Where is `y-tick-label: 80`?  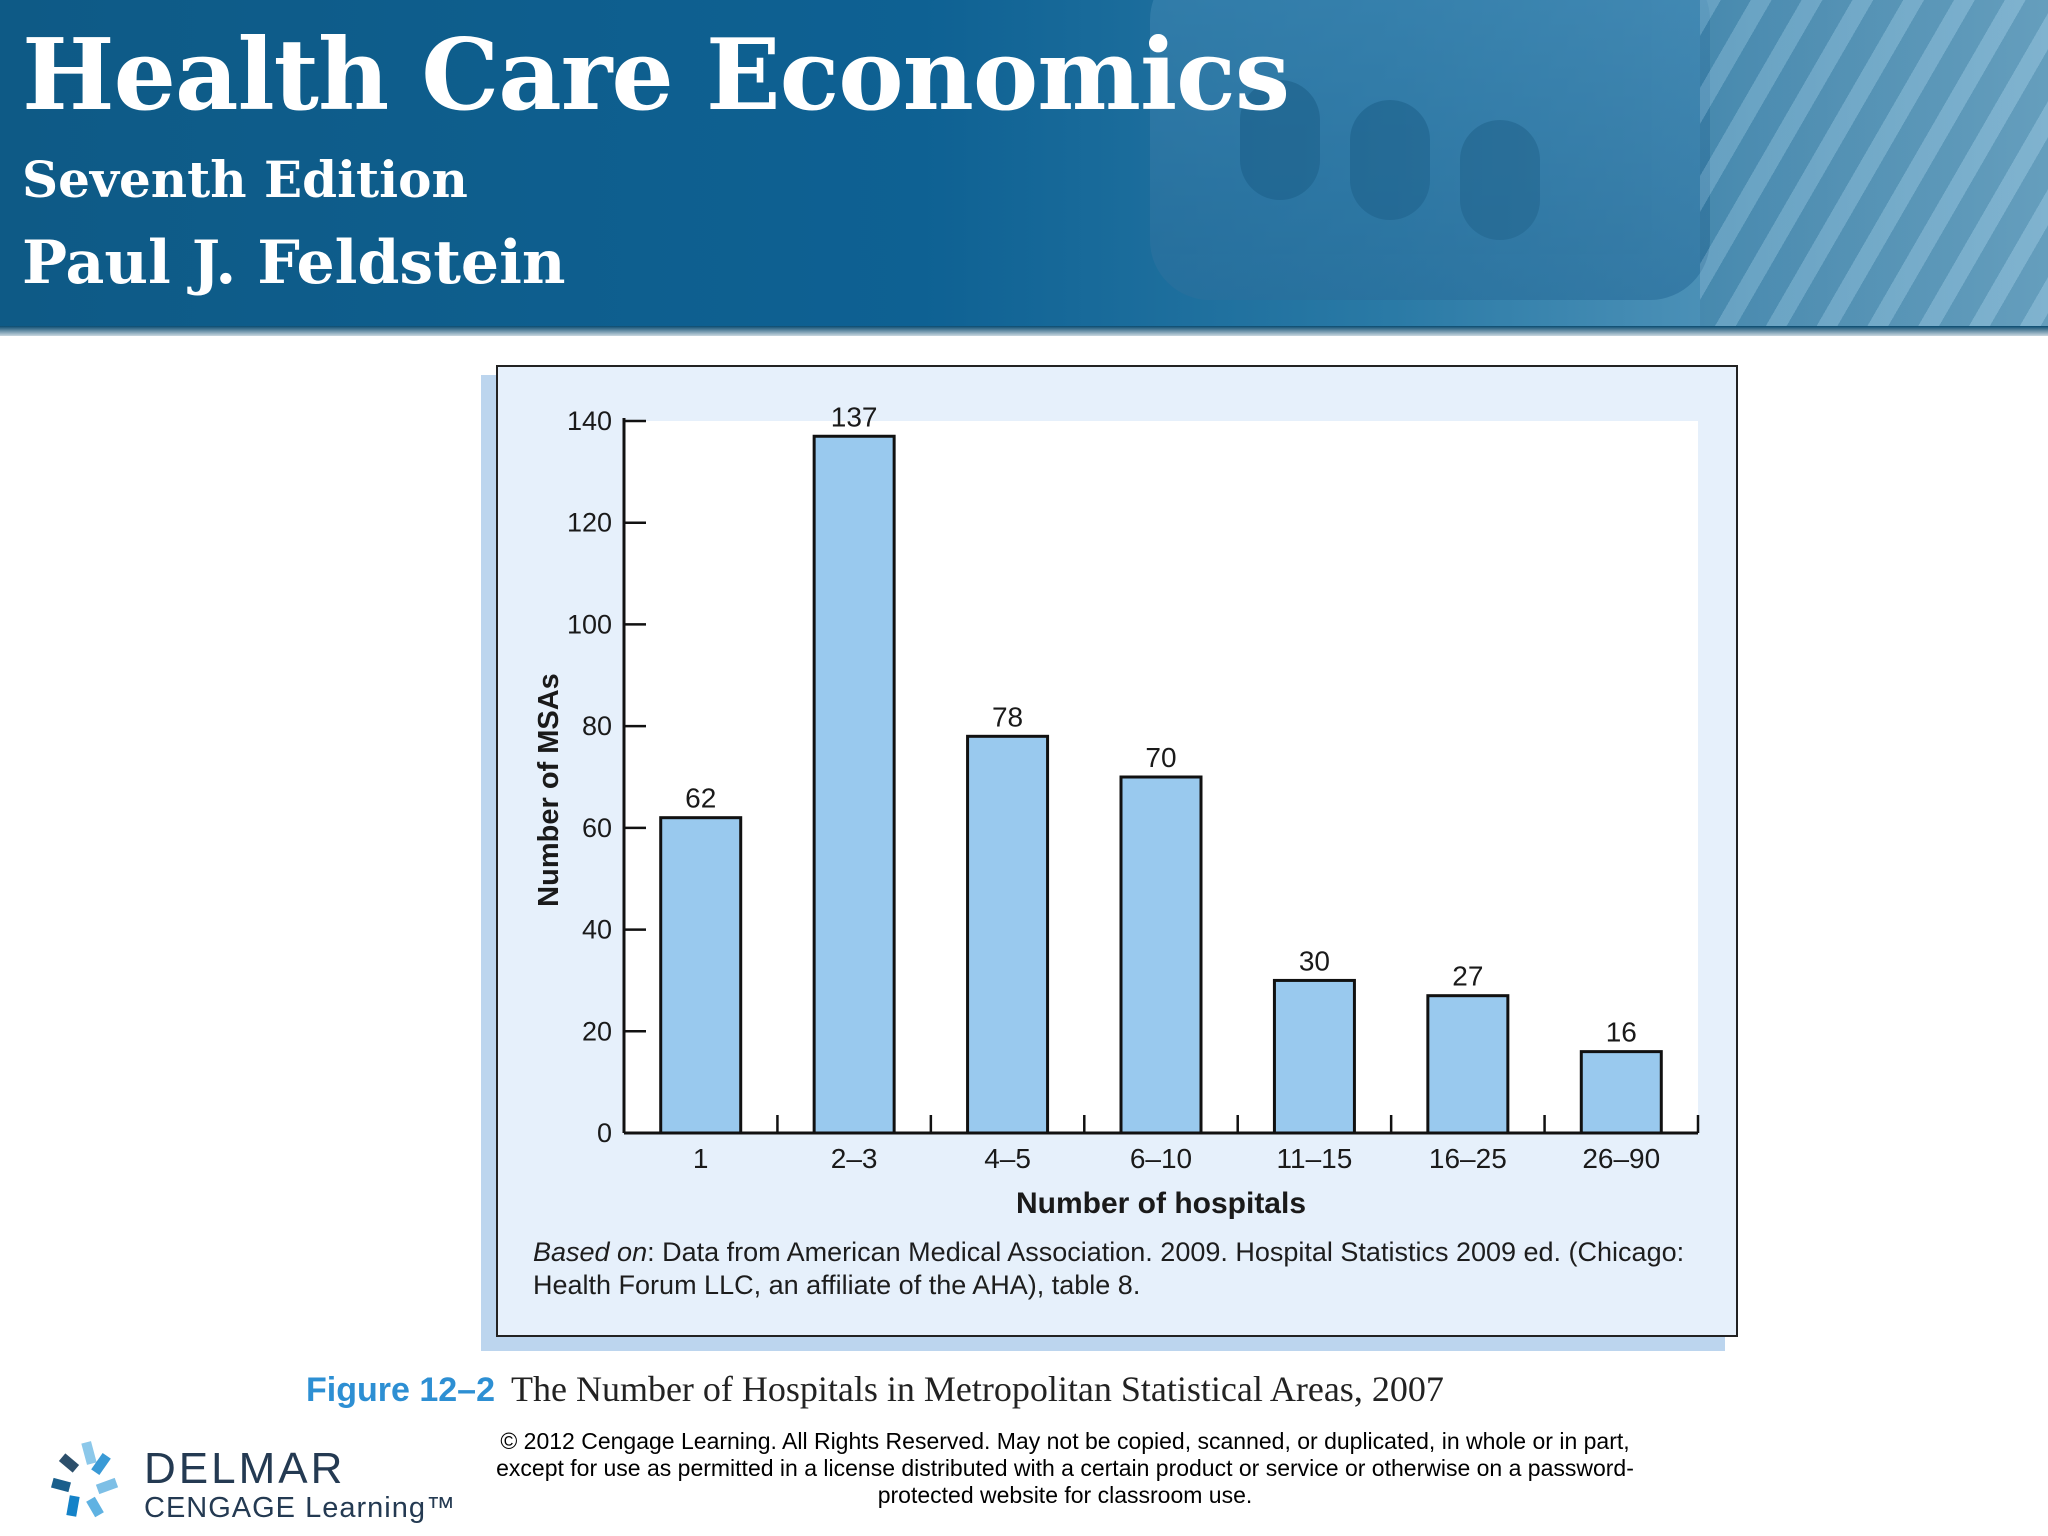 y-tick-label: 80 is located at coordinates (597, 726).